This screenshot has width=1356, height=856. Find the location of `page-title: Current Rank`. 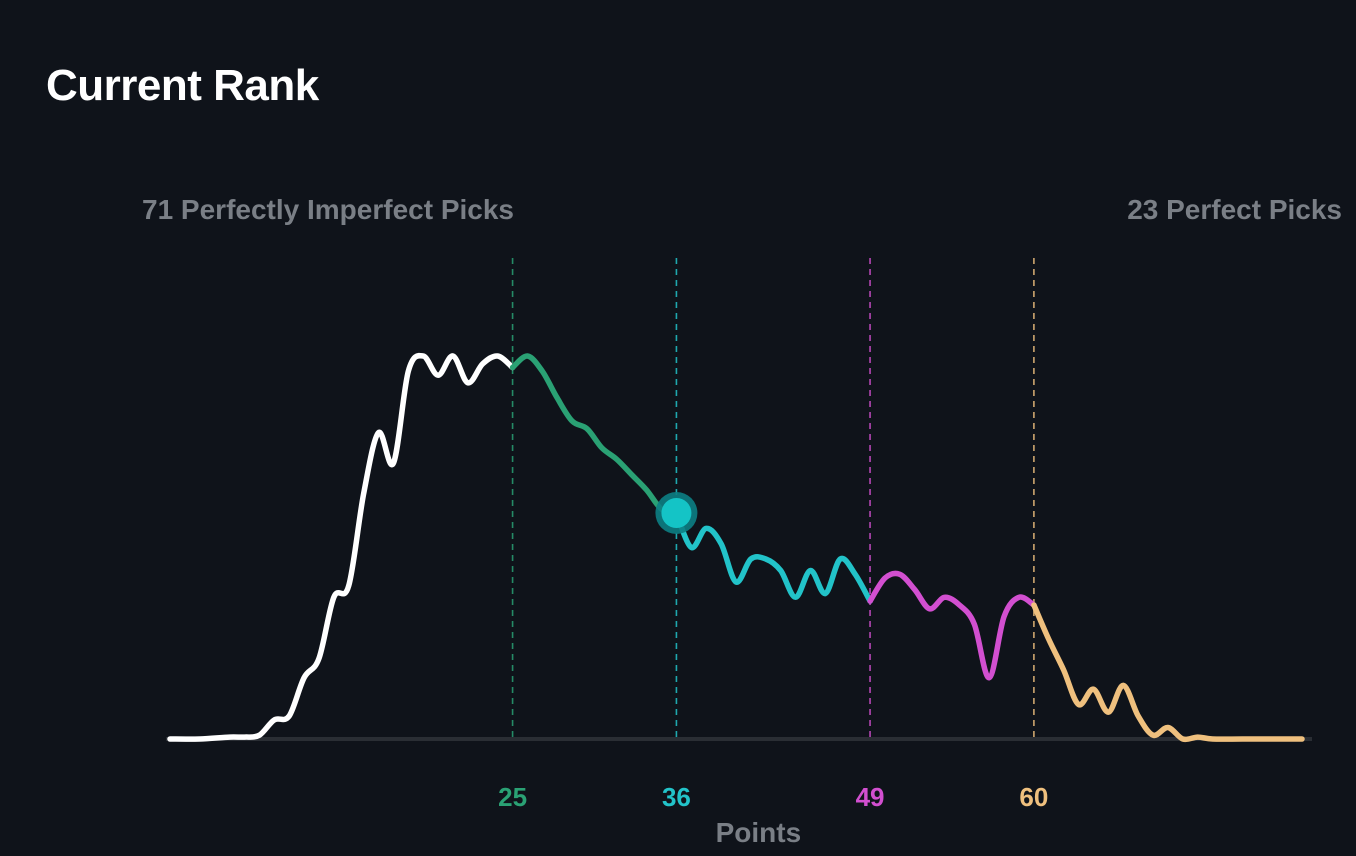

page-title: Current Rank is located at coordinates (182, 85).